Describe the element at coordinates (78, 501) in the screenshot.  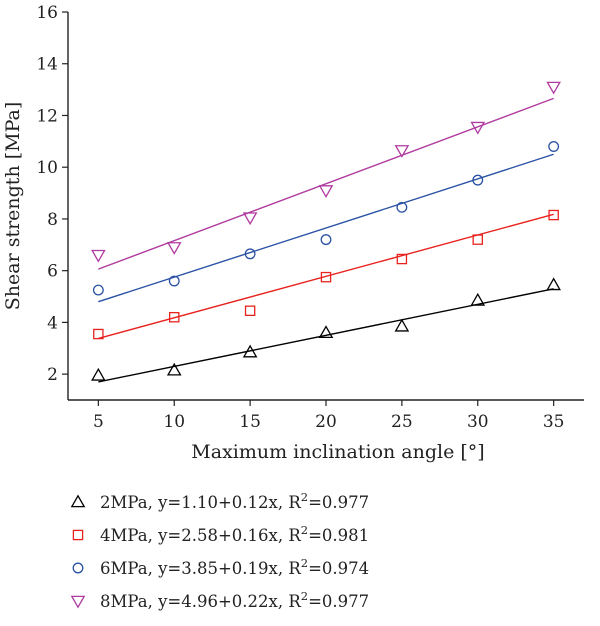
I see `legend-marker-2mpa` at that location.